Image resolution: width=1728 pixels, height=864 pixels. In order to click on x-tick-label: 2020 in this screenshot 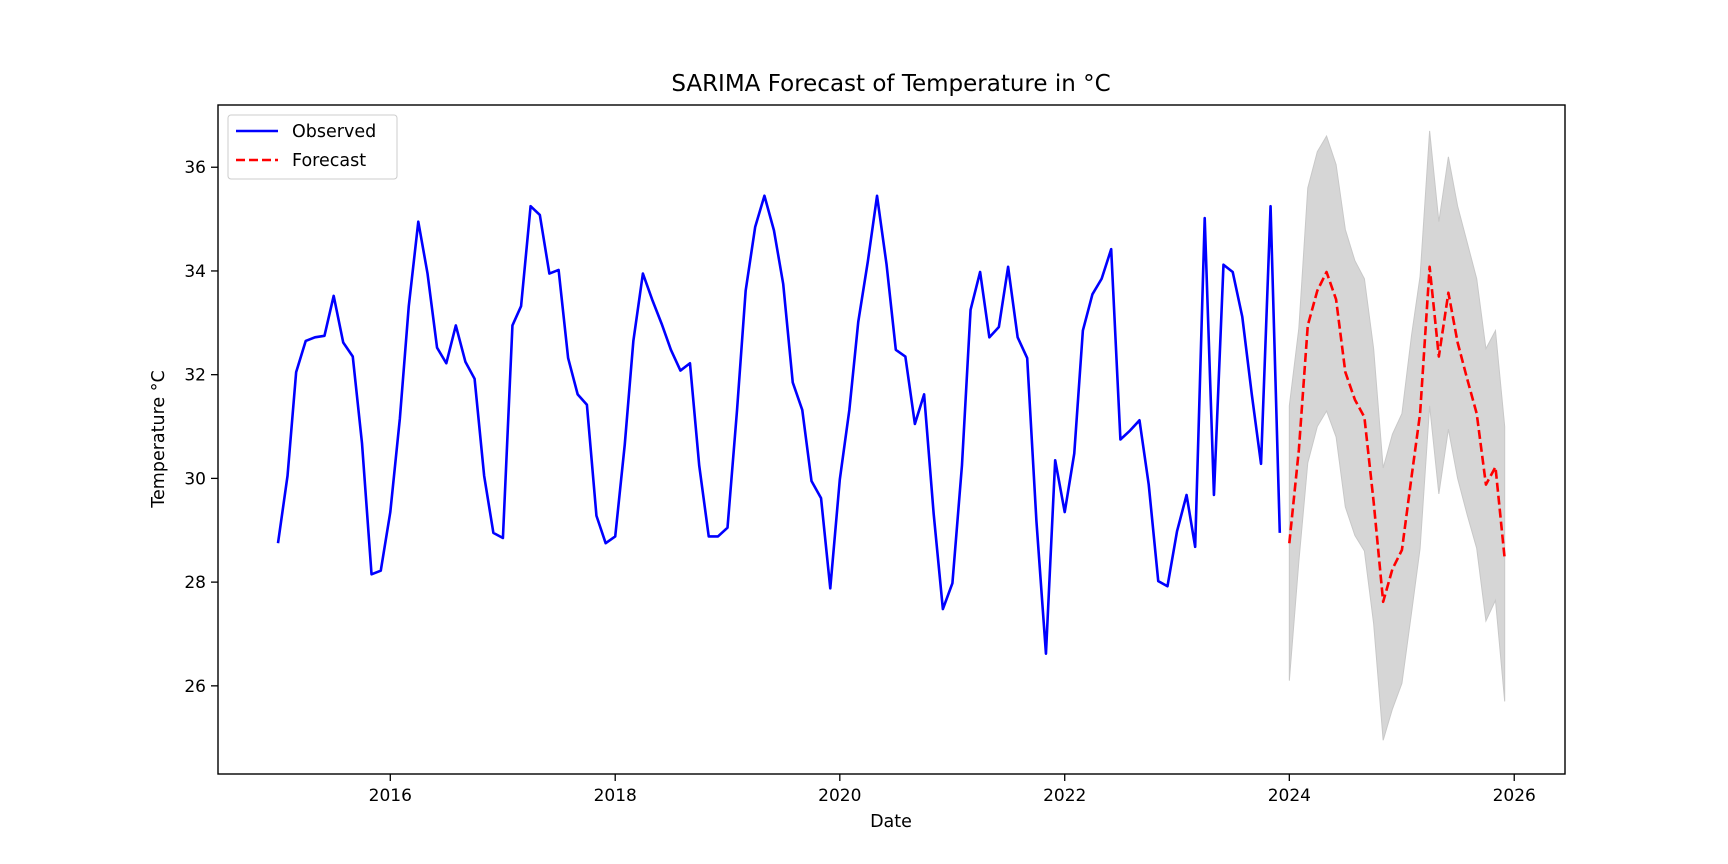, I will do `click(839, 796)`.